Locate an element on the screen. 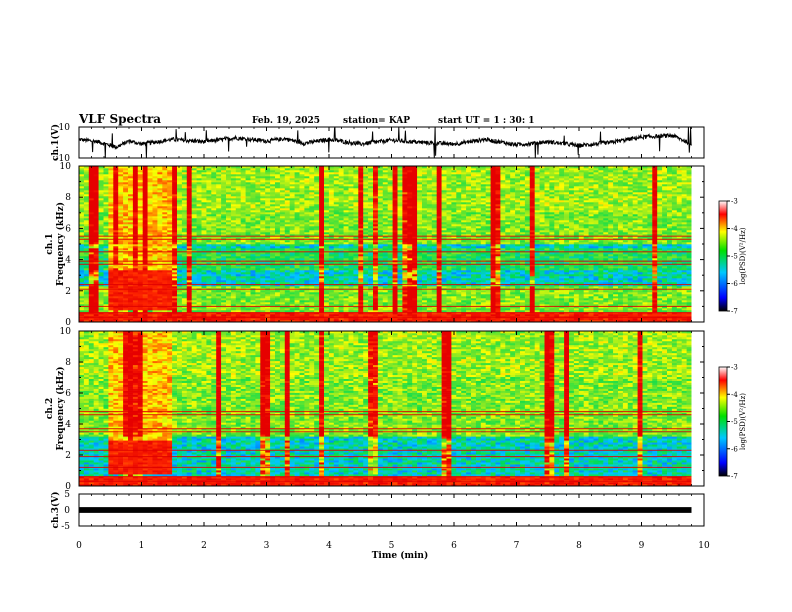 This screenshot has width=792, height=612. y-tick-label: 5 is located at coordinates (67, 495).